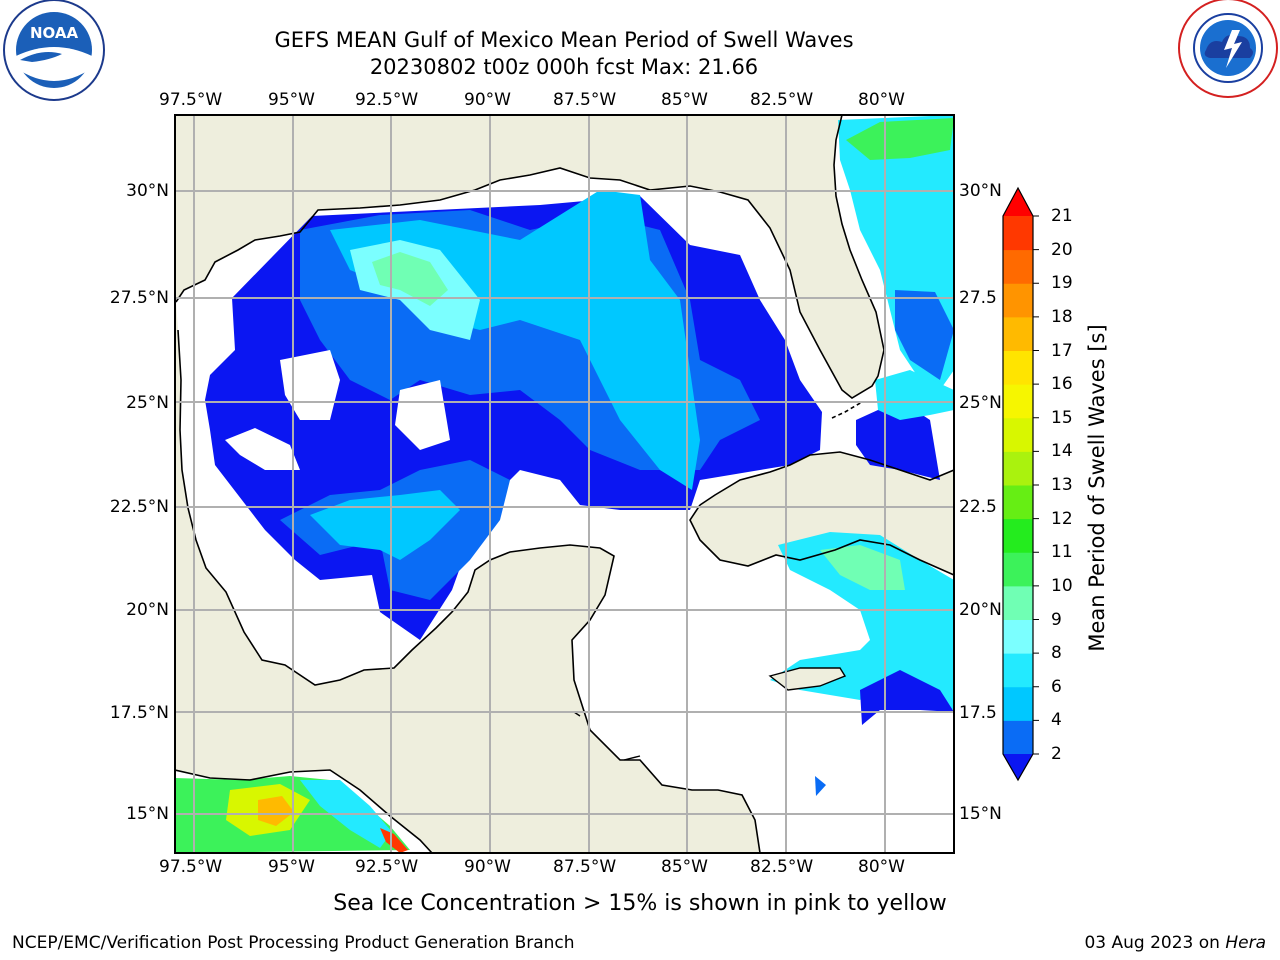 This screenshot has height=960, width=1280. What do you see at coordinates (978, 298) in the screenshot?
I see `lat-label-right: 27.5` at bounding box center [978, 298].